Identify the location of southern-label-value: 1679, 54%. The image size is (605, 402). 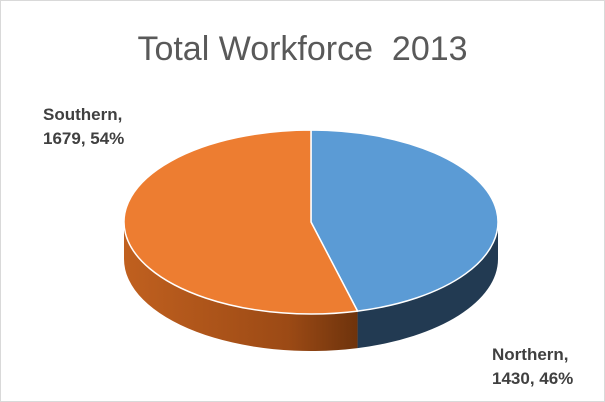
(84, 138).